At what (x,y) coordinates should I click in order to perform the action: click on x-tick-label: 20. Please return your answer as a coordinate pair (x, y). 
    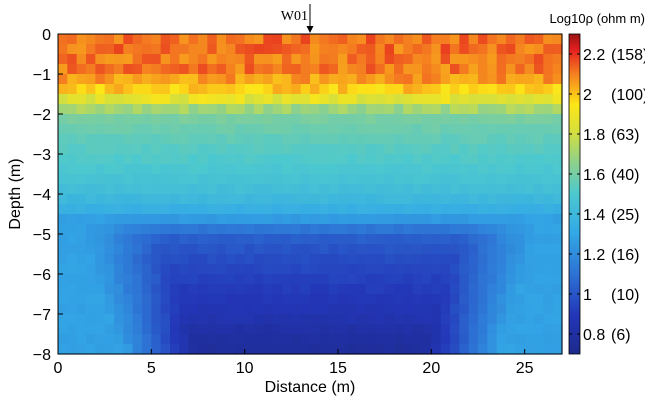
    Looking at the image, I should click on (431, 368).